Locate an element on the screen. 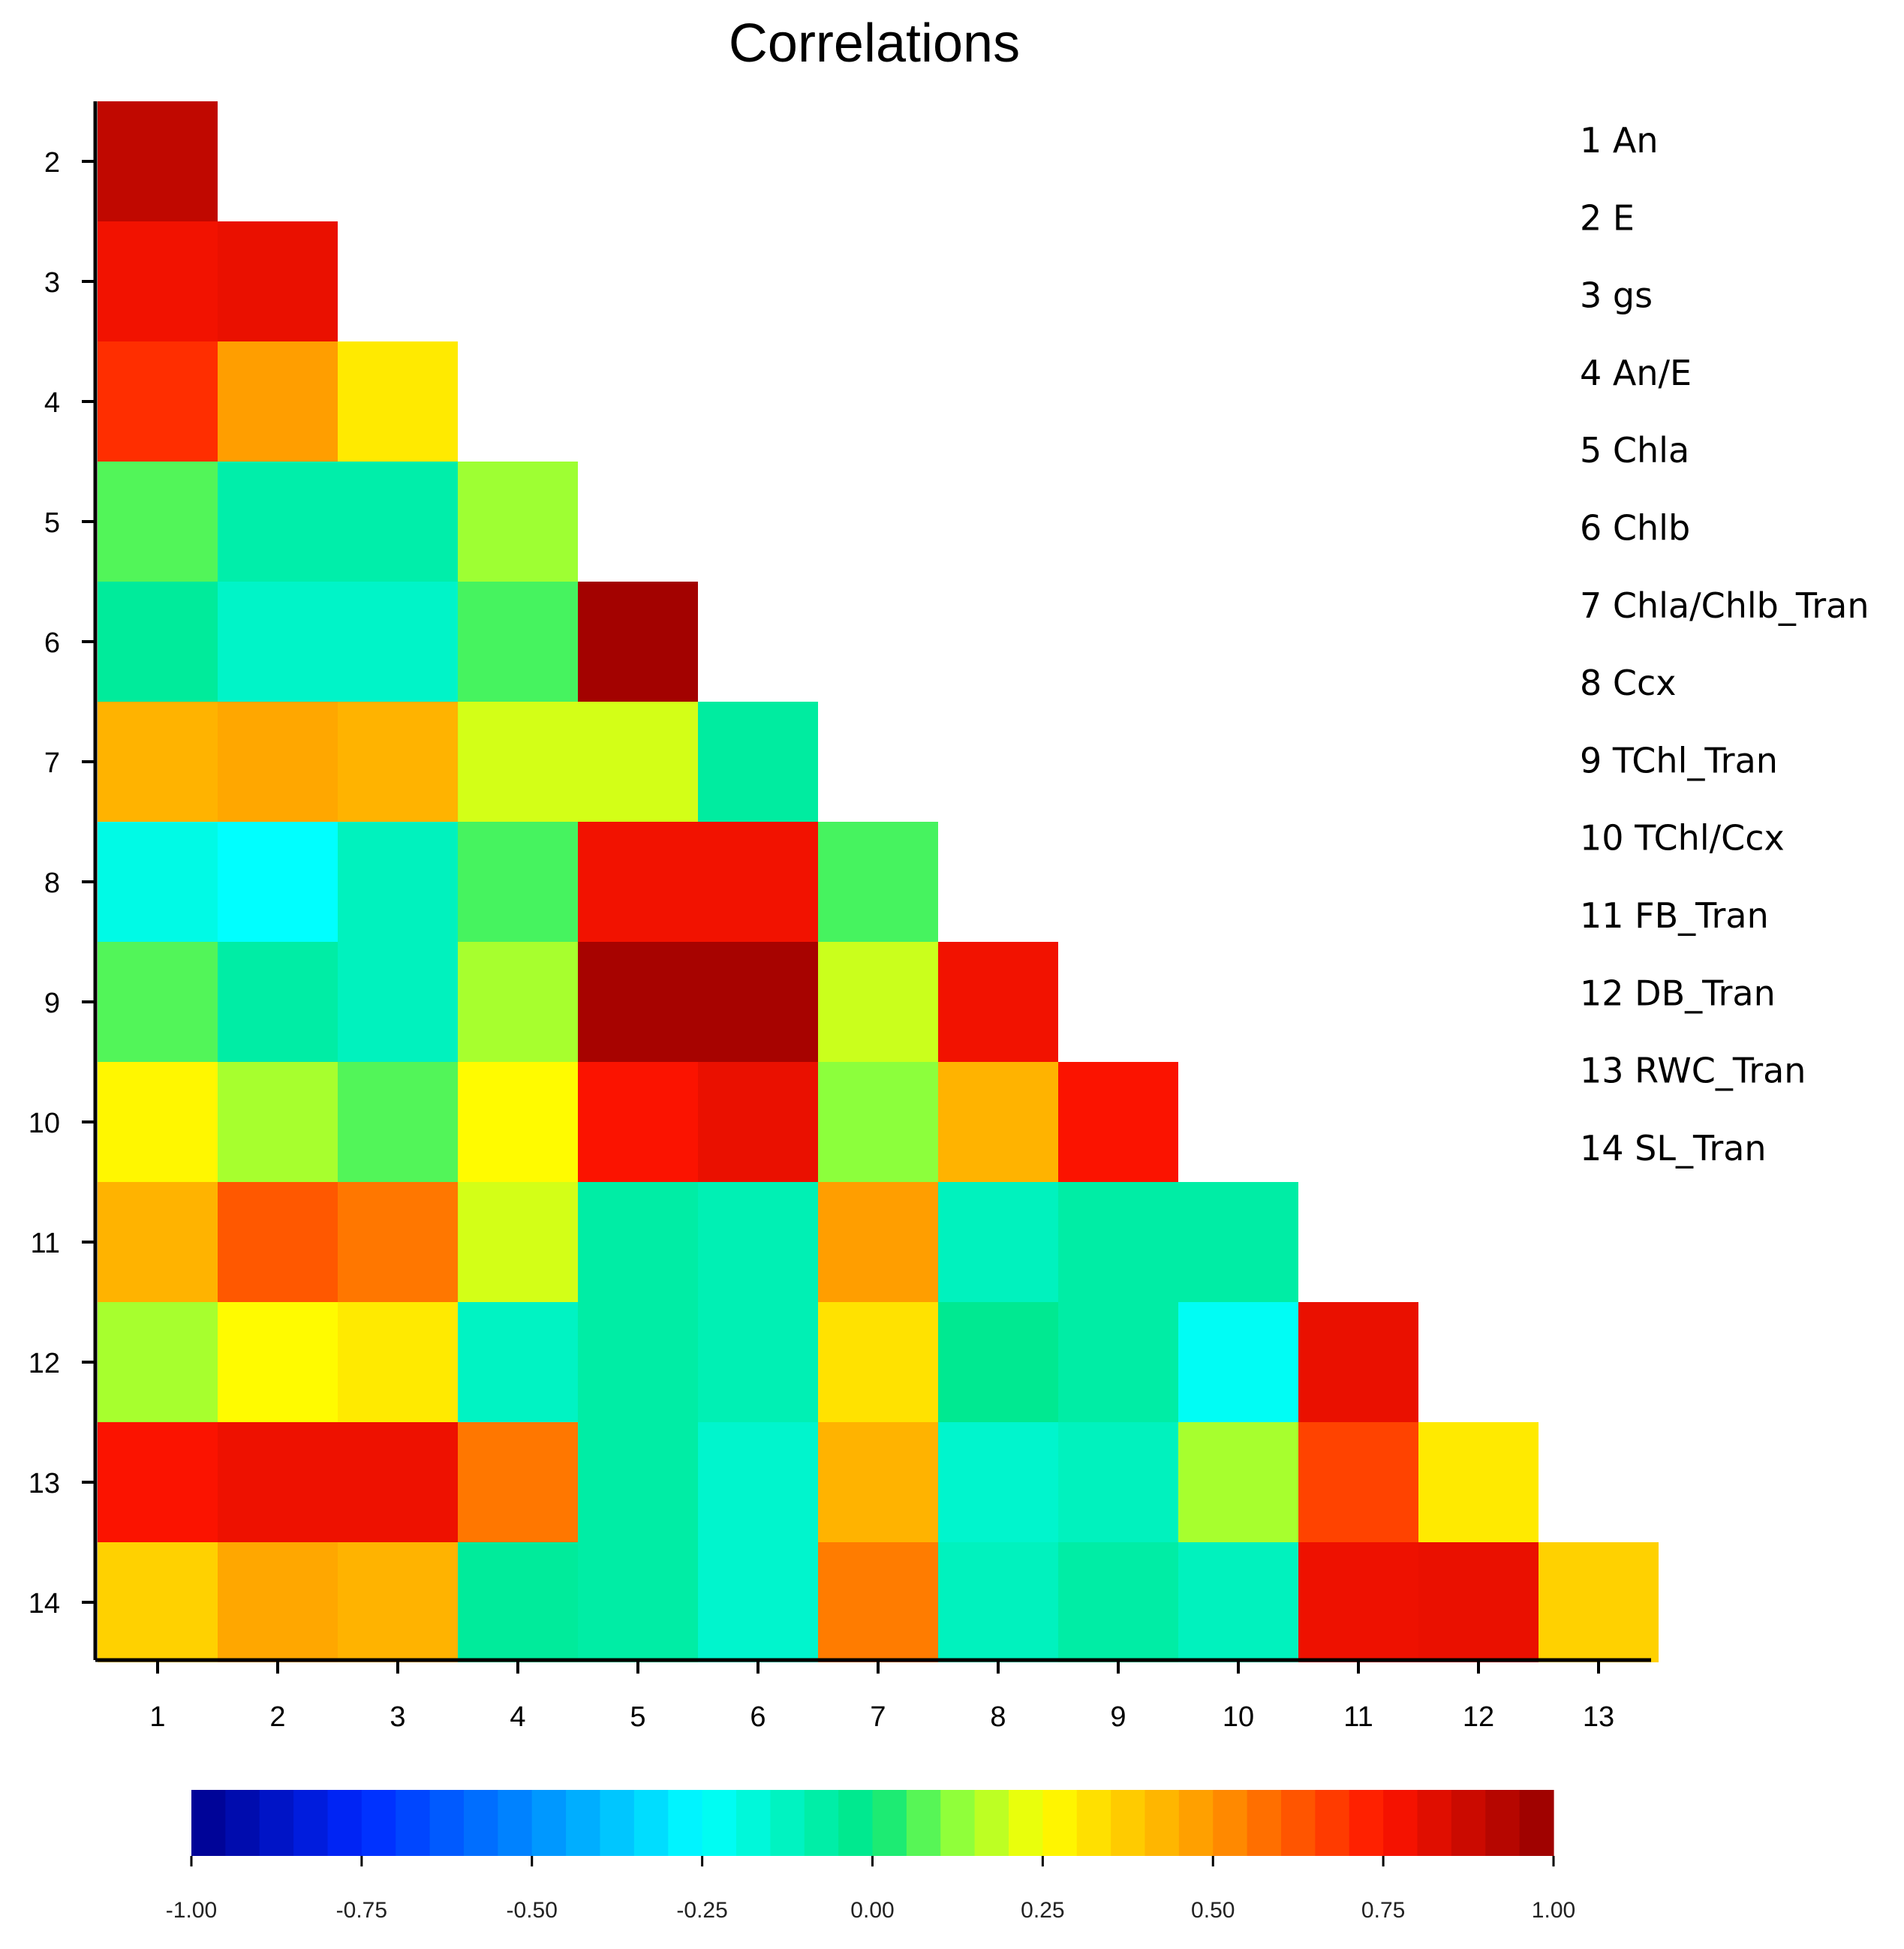  x-tick-label: 5 is located at coordinates (637, 1717).